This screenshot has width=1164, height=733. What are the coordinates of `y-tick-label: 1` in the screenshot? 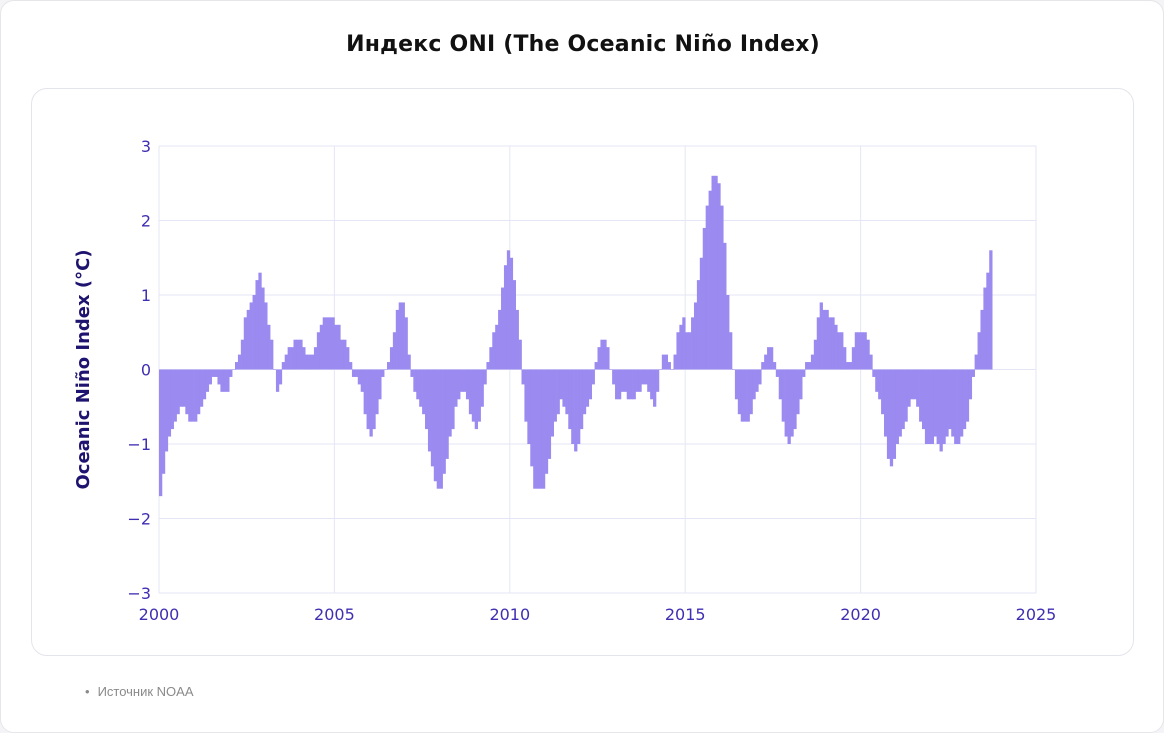 It's located at (146, 295).